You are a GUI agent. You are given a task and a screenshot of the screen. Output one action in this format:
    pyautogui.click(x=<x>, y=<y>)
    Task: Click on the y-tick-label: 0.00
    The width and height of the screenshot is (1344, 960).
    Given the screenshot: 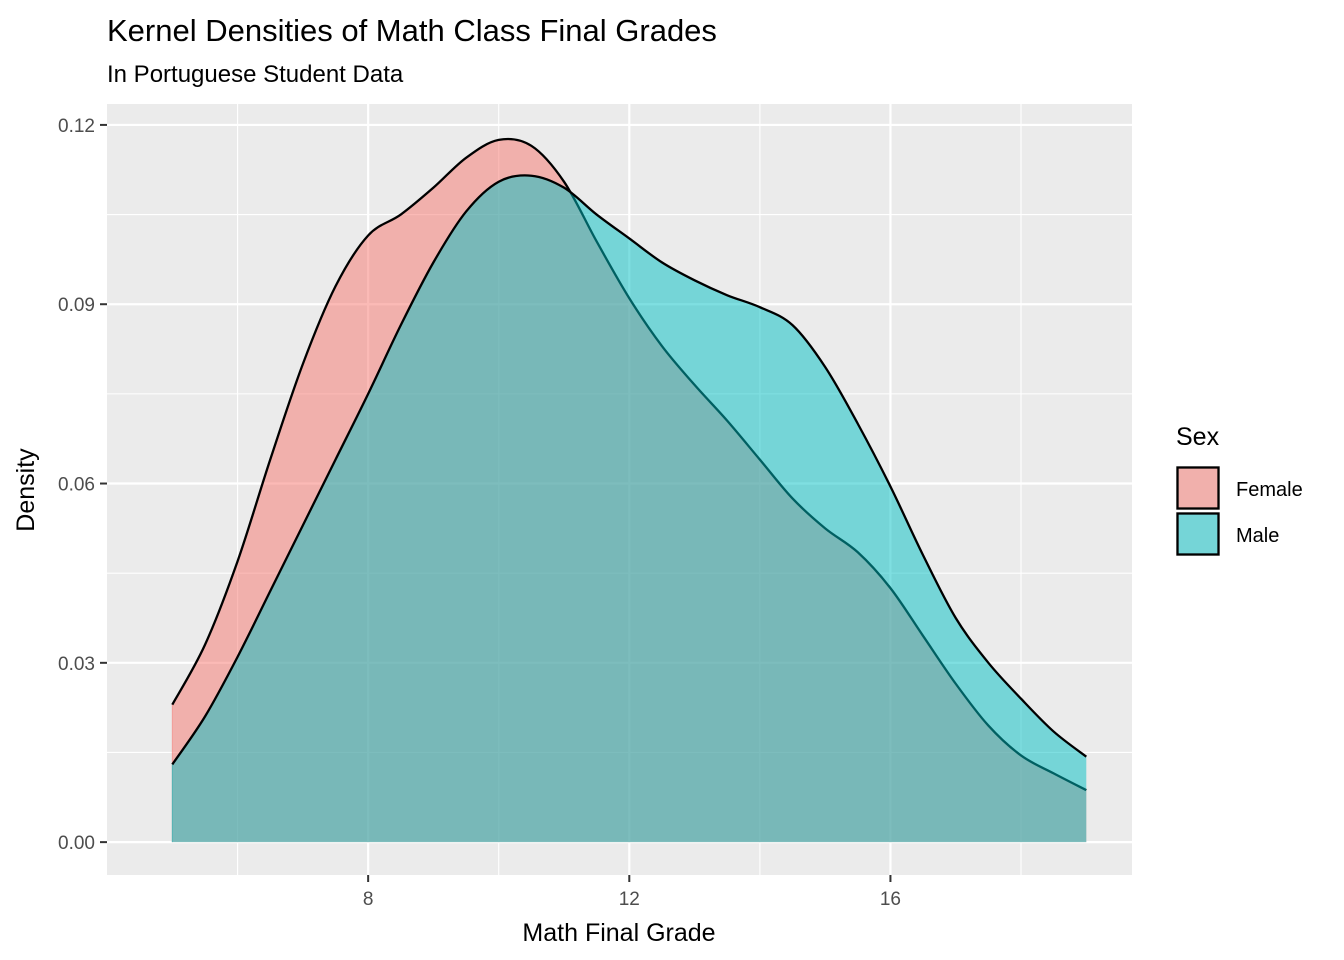 What is the action you would take?
    pyautogui.click(x=76, y=843)
    